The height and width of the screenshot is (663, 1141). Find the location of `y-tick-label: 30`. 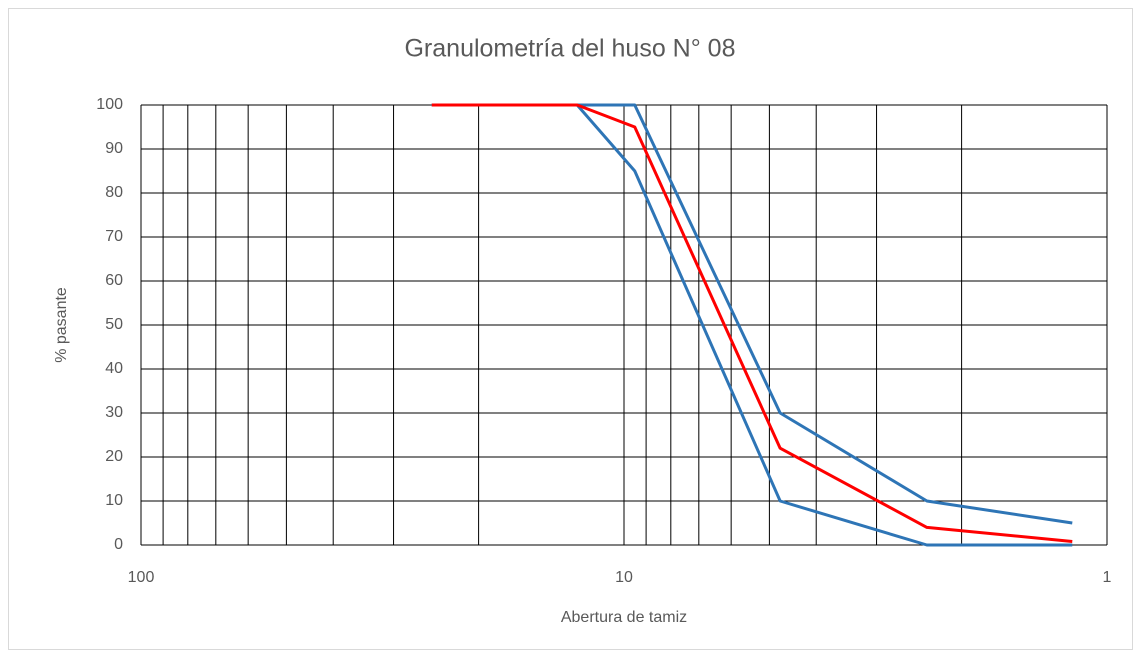

y-tick-label: 30 is located at coordinates (114, 412).